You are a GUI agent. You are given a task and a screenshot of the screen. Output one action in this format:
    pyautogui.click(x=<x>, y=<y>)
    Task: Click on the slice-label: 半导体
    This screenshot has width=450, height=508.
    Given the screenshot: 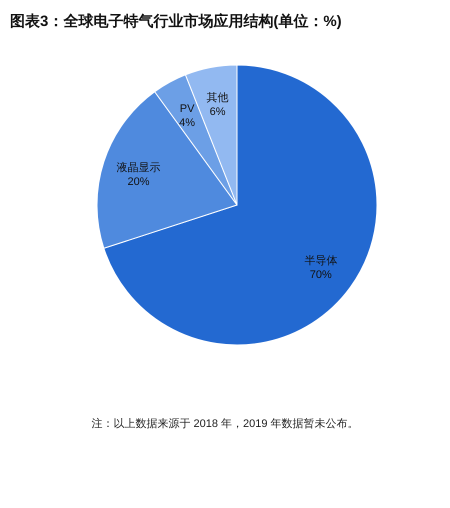 What is the action you would take?
    pyautogui.click(x=321, y=260)
    